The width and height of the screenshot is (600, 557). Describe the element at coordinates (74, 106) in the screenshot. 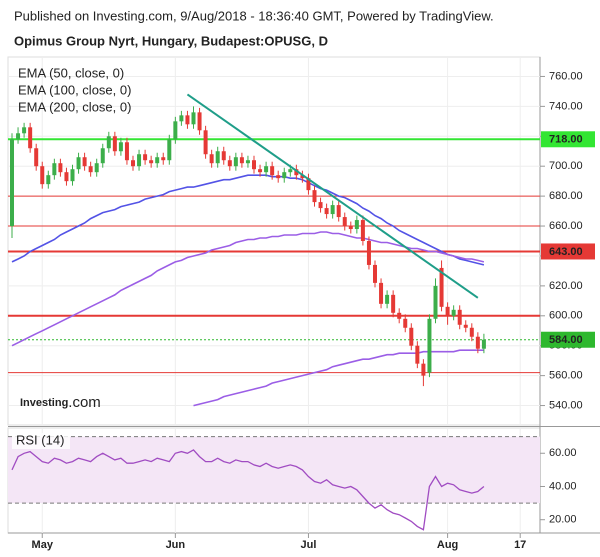

I see `legend-entry: EMA (200, close, 0)` at that location.